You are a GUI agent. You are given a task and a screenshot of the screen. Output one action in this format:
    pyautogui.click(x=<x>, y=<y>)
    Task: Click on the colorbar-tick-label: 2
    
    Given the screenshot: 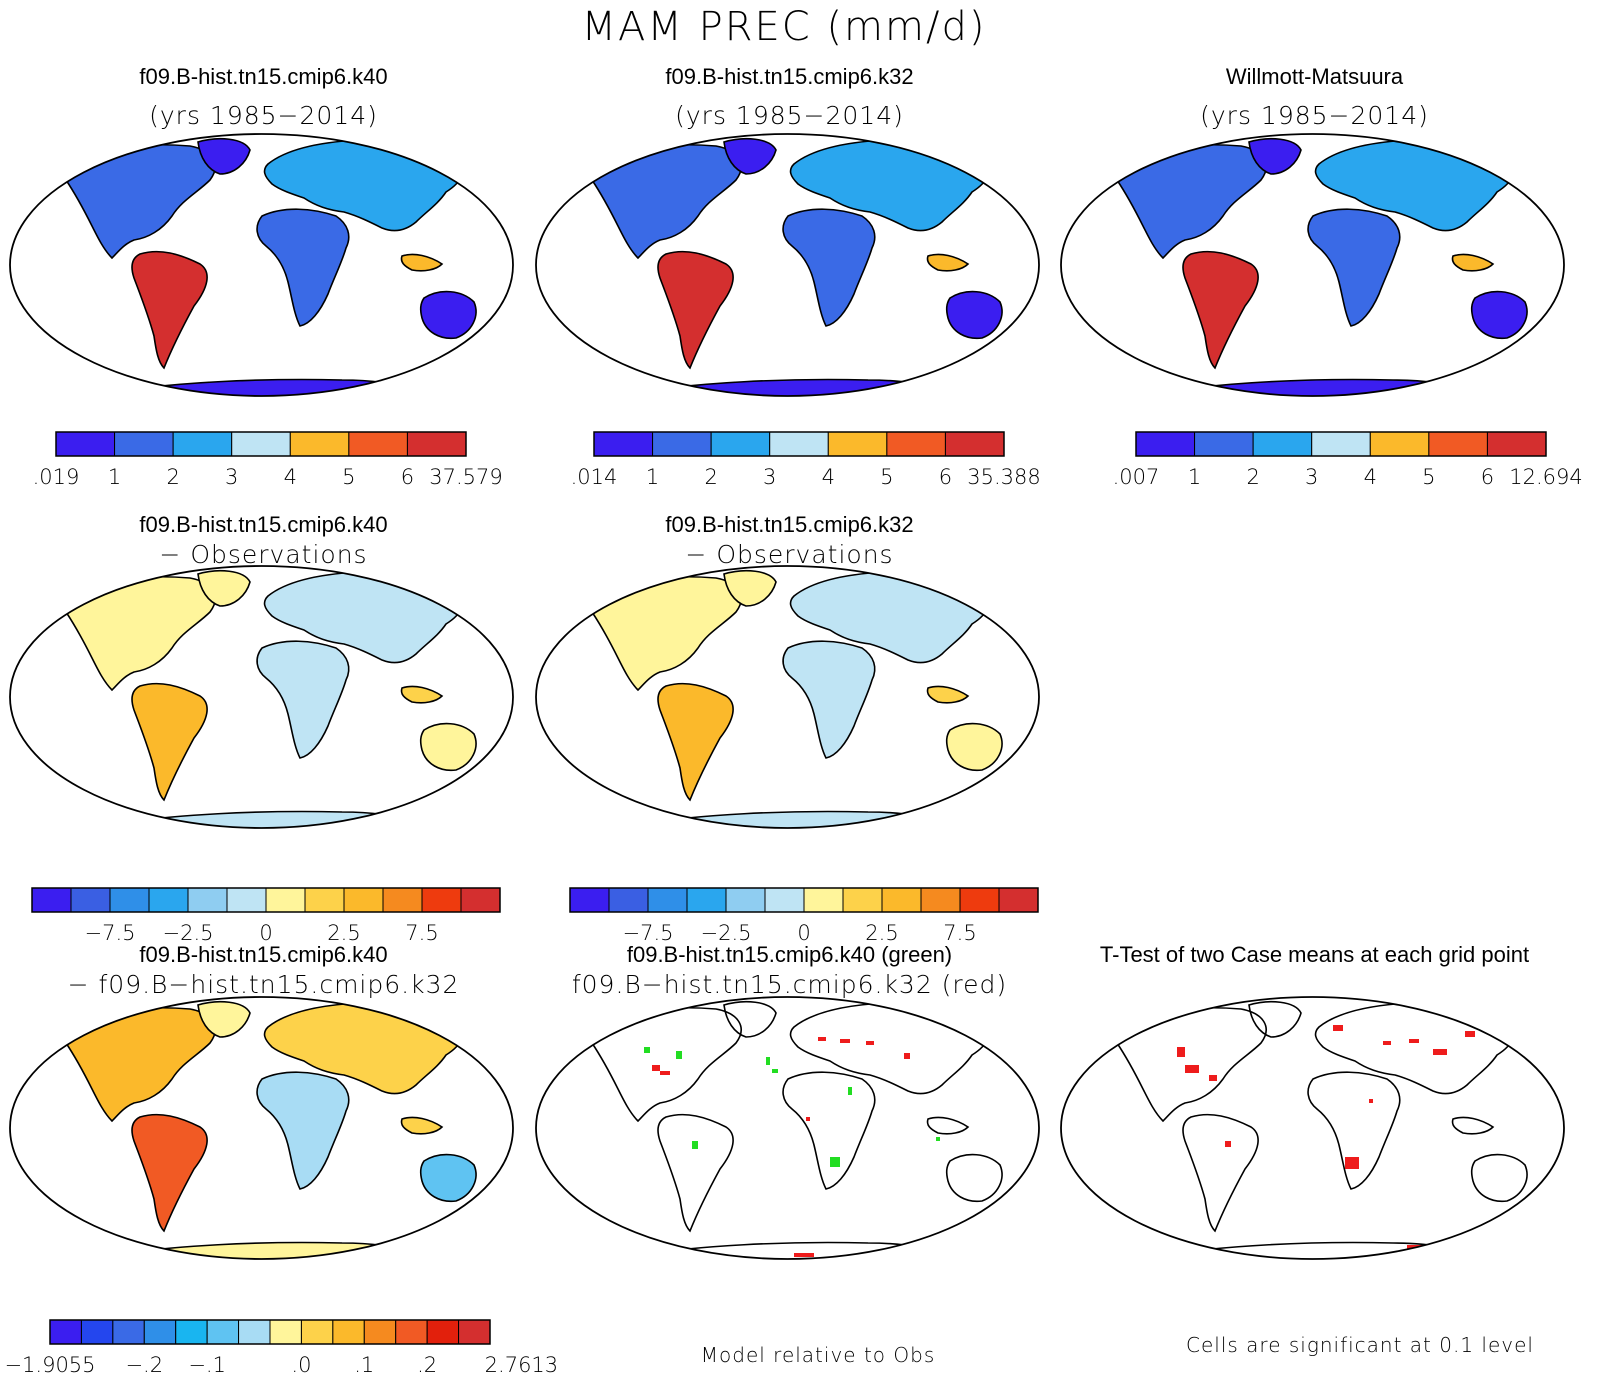 What is the action you would take?
    pyautogui.click(x=172, y=477)
    